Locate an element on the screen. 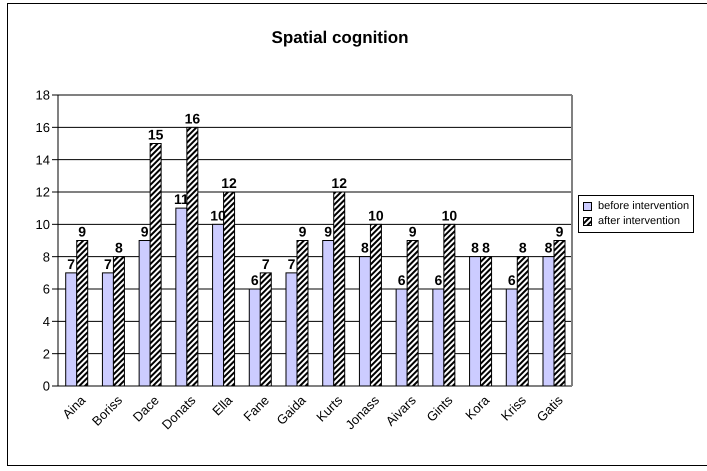  y-tick-label: 10 is located at coordinates (43, 224).